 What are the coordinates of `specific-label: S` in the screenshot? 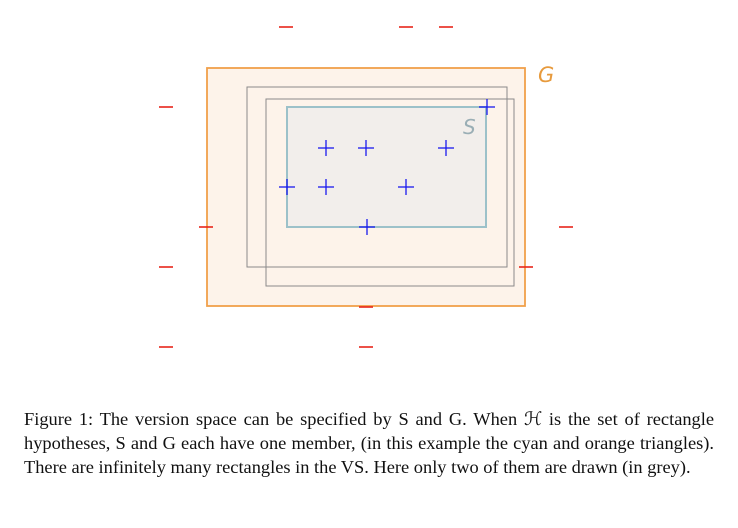 It's located at (469, 127).